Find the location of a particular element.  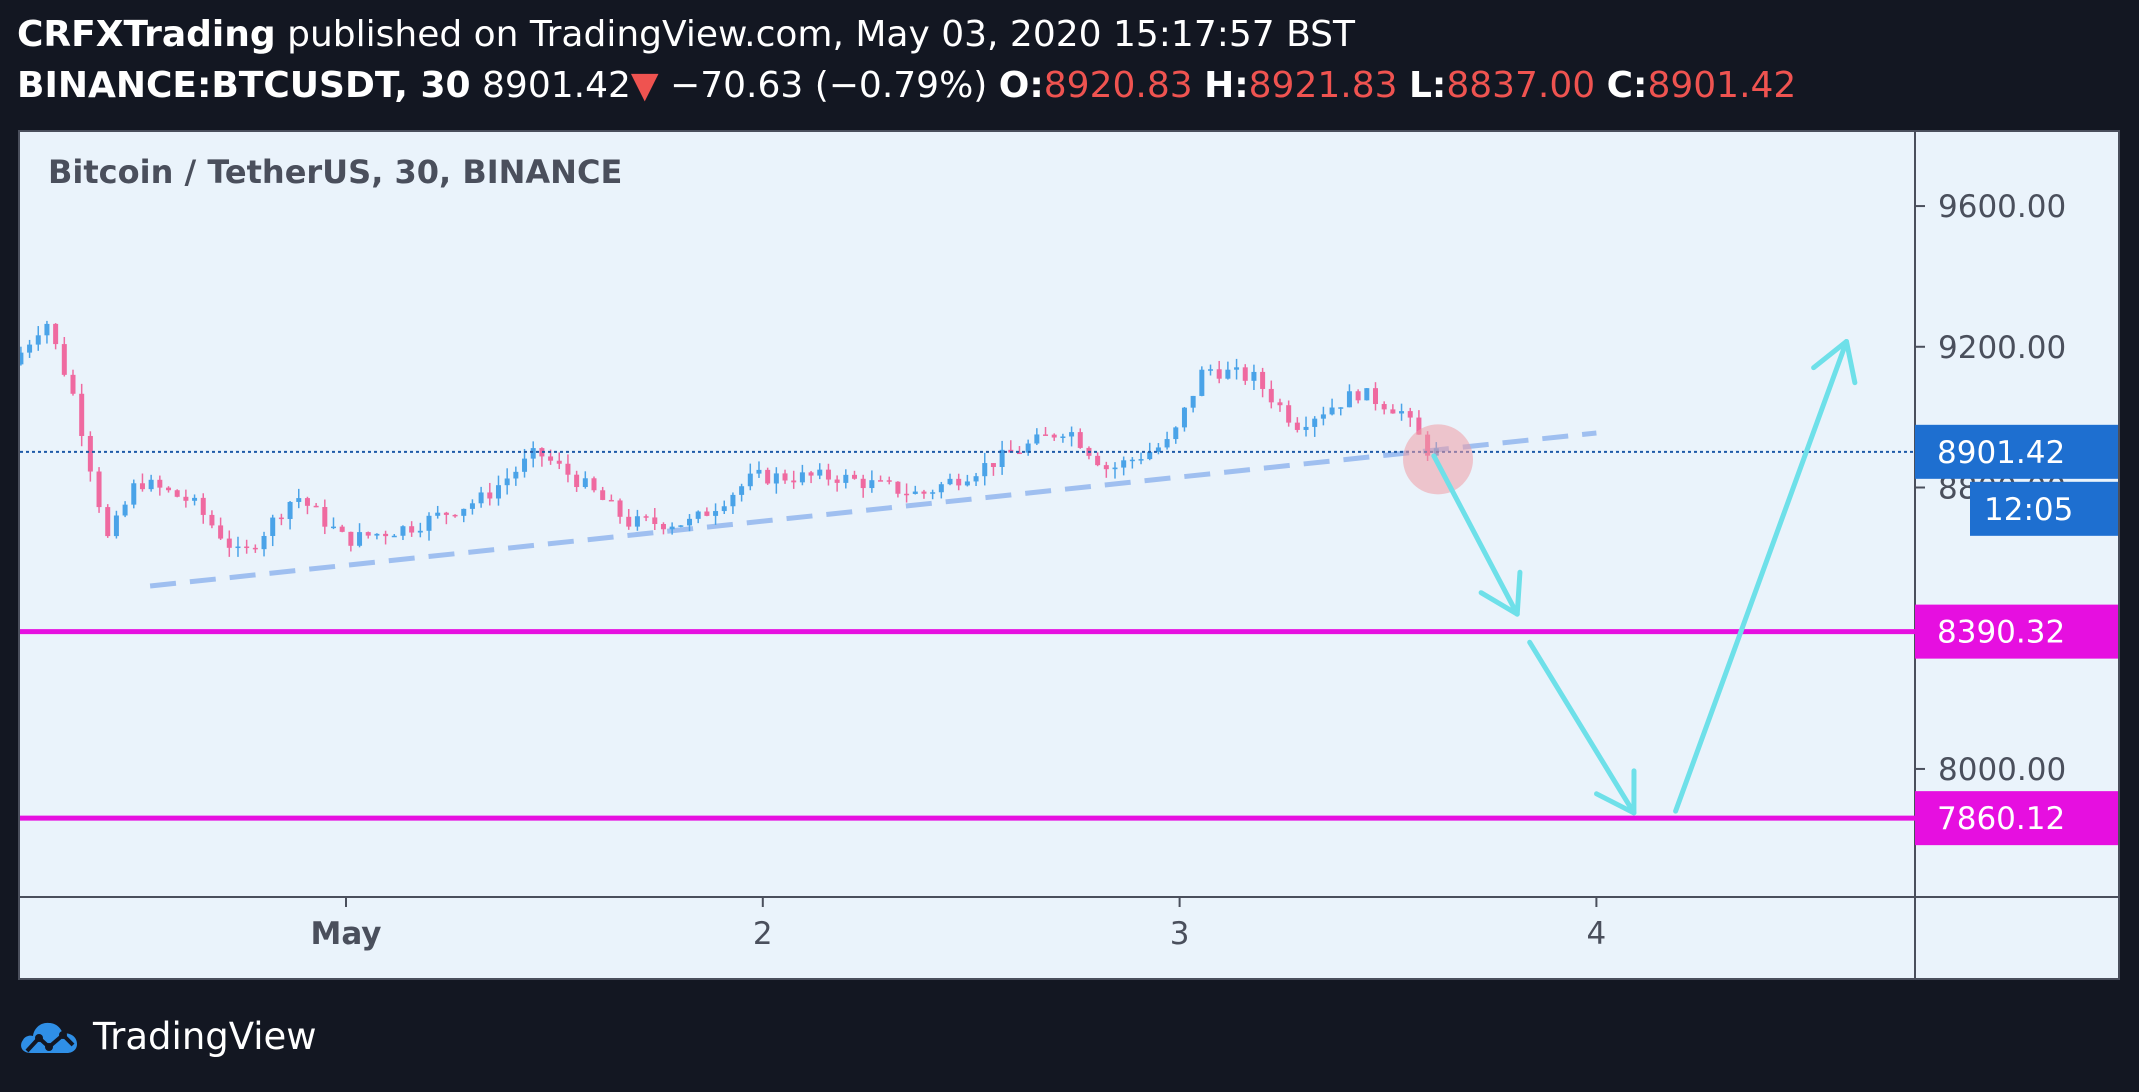

tradingview-logo-icon is located at coordinates (50, 1036).